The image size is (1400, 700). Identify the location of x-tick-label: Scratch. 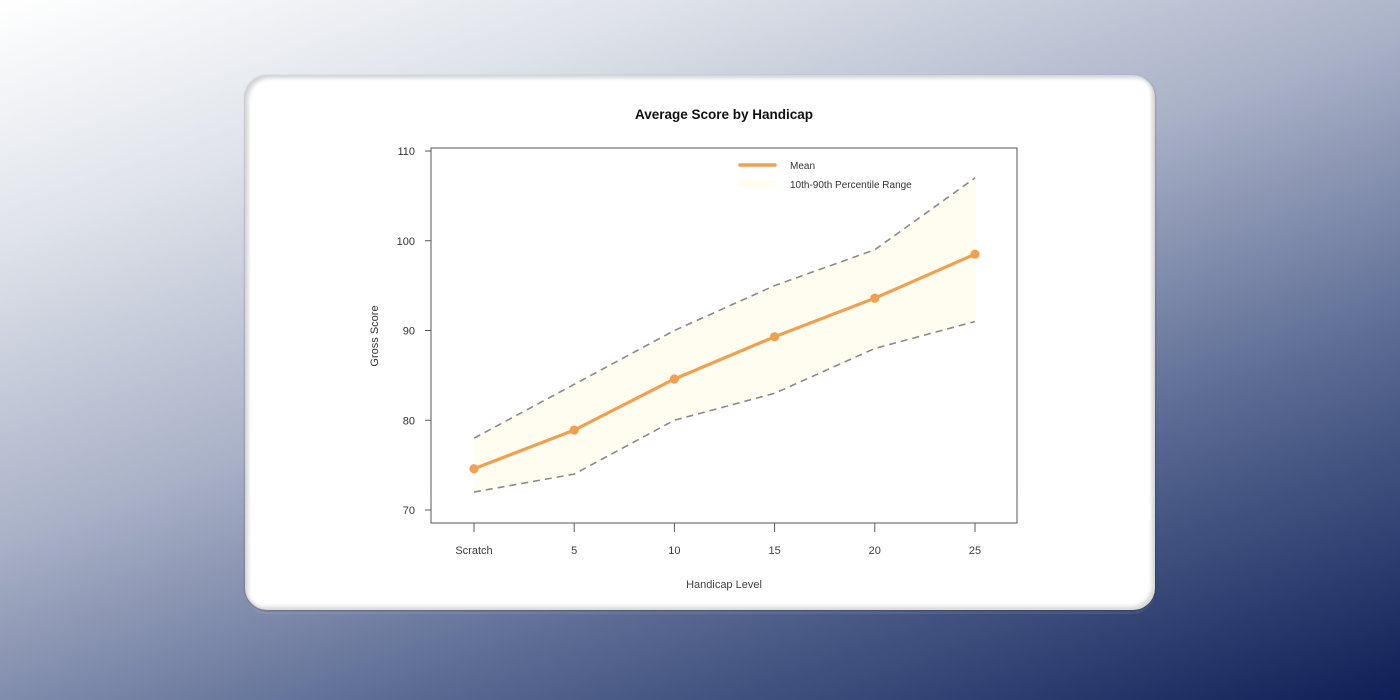
(473, 551).